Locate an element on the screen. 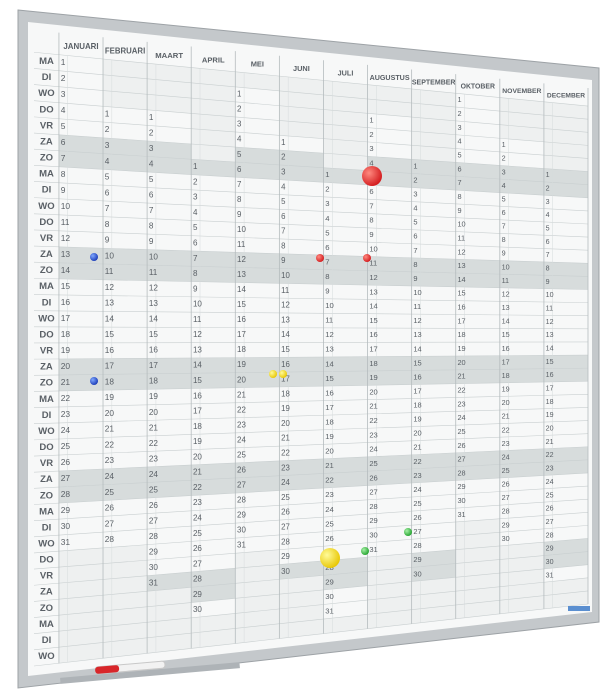 This screenshot has width=600, height=700. day-number: 22 is located at coordinates (506, 429).